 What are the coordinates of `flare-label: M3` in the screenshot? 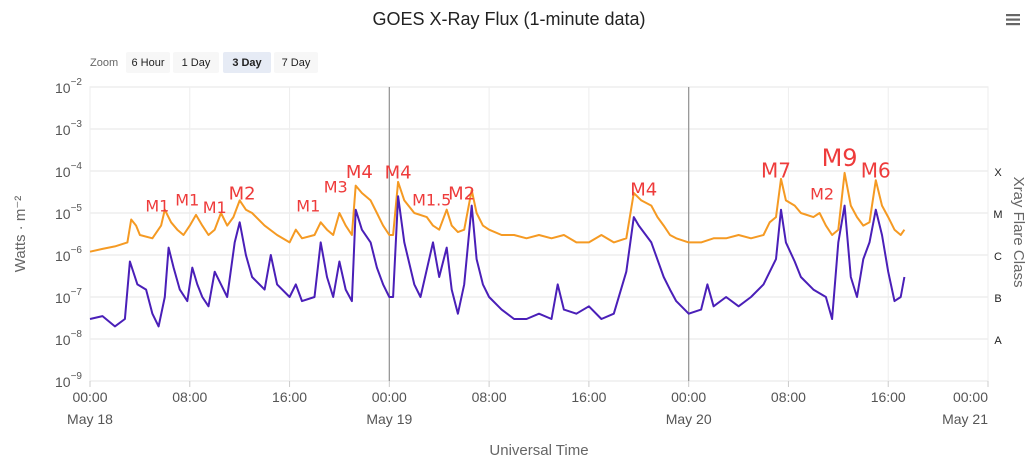 It's located at (336, 186).